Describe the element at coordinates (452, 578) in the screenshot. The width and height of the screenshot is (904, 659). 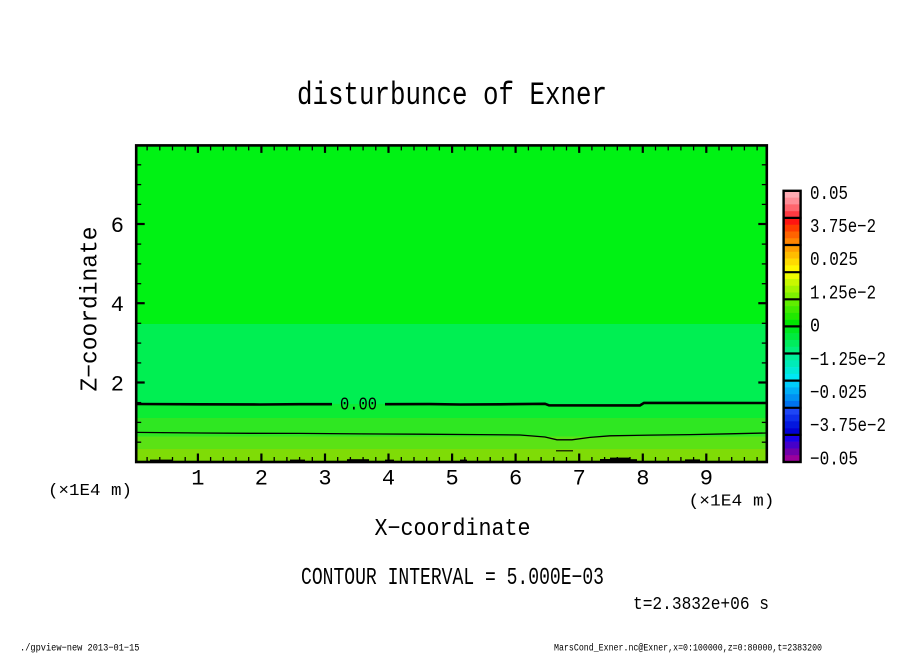
I see `svg-text: CONTOUR INTERVAL = 5.000E−03` at that location.